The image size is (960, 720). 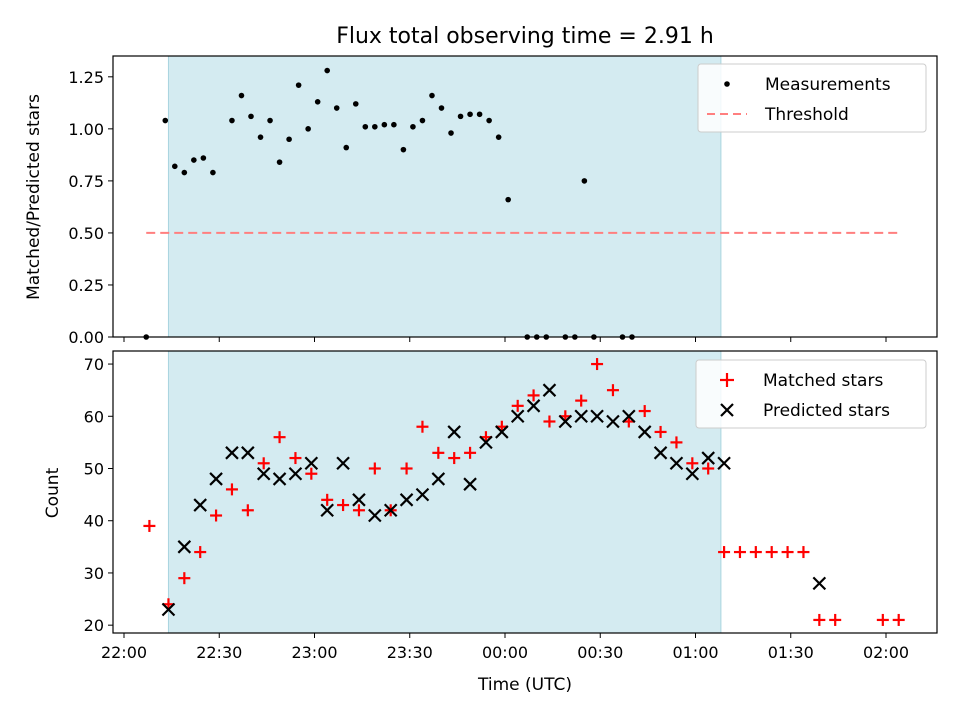 I want to click on y-tick-label: 40, so click(x=94, y=521).